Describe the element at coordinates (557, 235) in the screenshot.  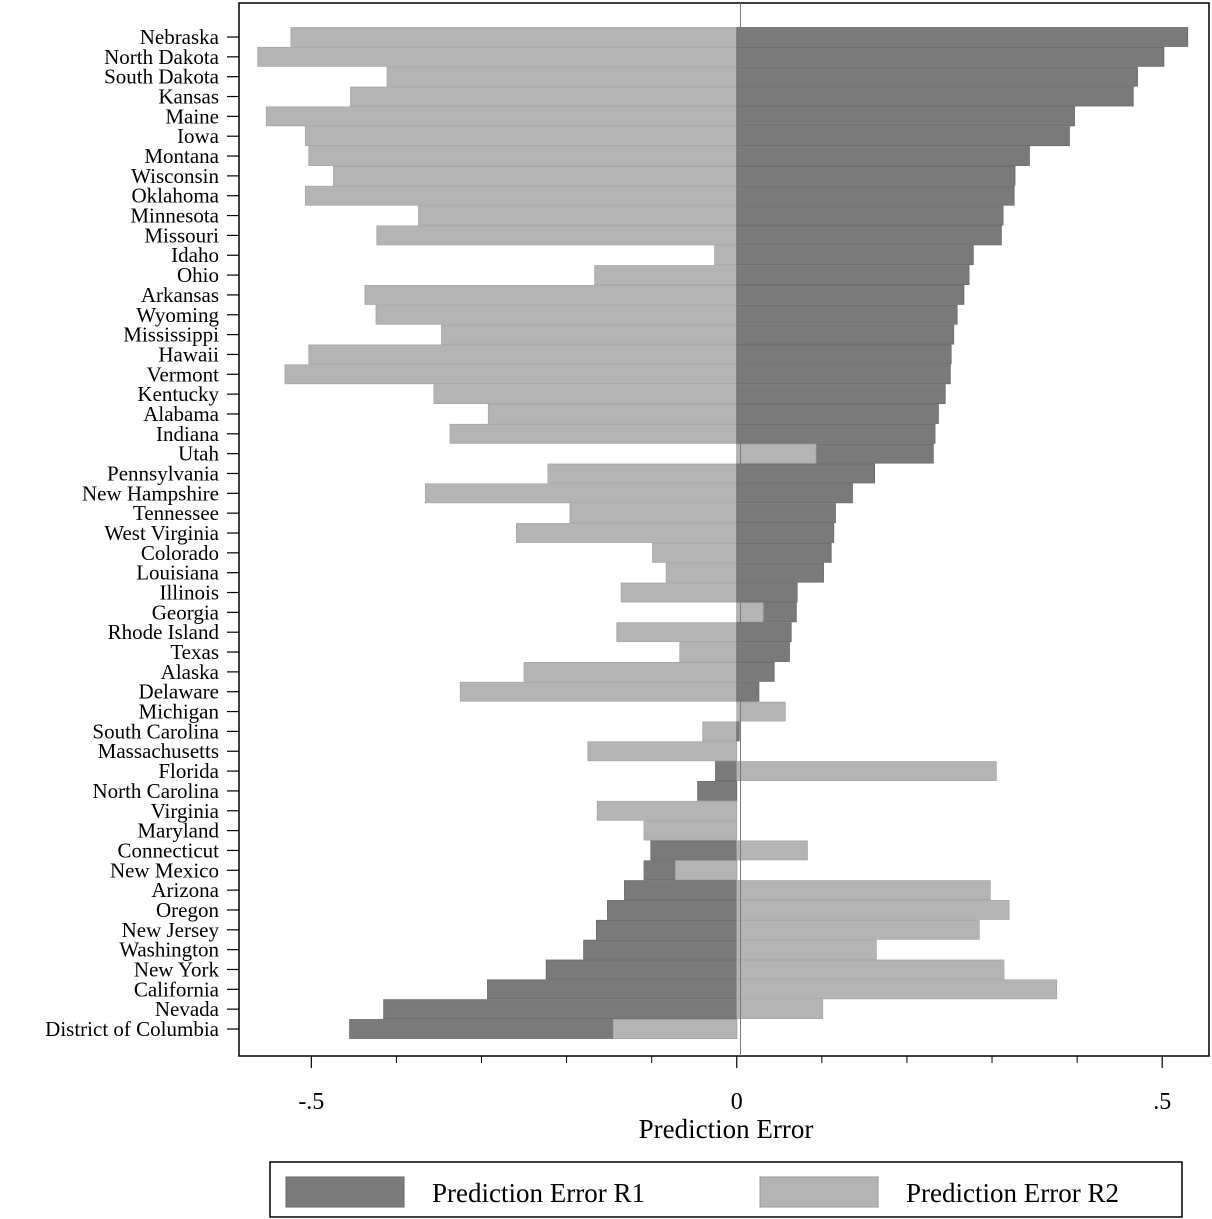
I see `bar-r2-missouri` at that location.